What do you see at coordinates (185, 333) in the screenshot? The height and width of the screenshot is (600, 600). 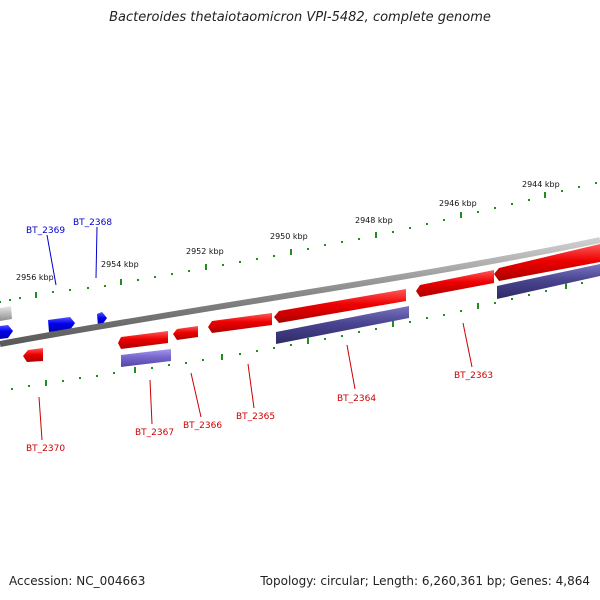 I see `gene-arrow-bt2366` at bounding box center [185, 333].